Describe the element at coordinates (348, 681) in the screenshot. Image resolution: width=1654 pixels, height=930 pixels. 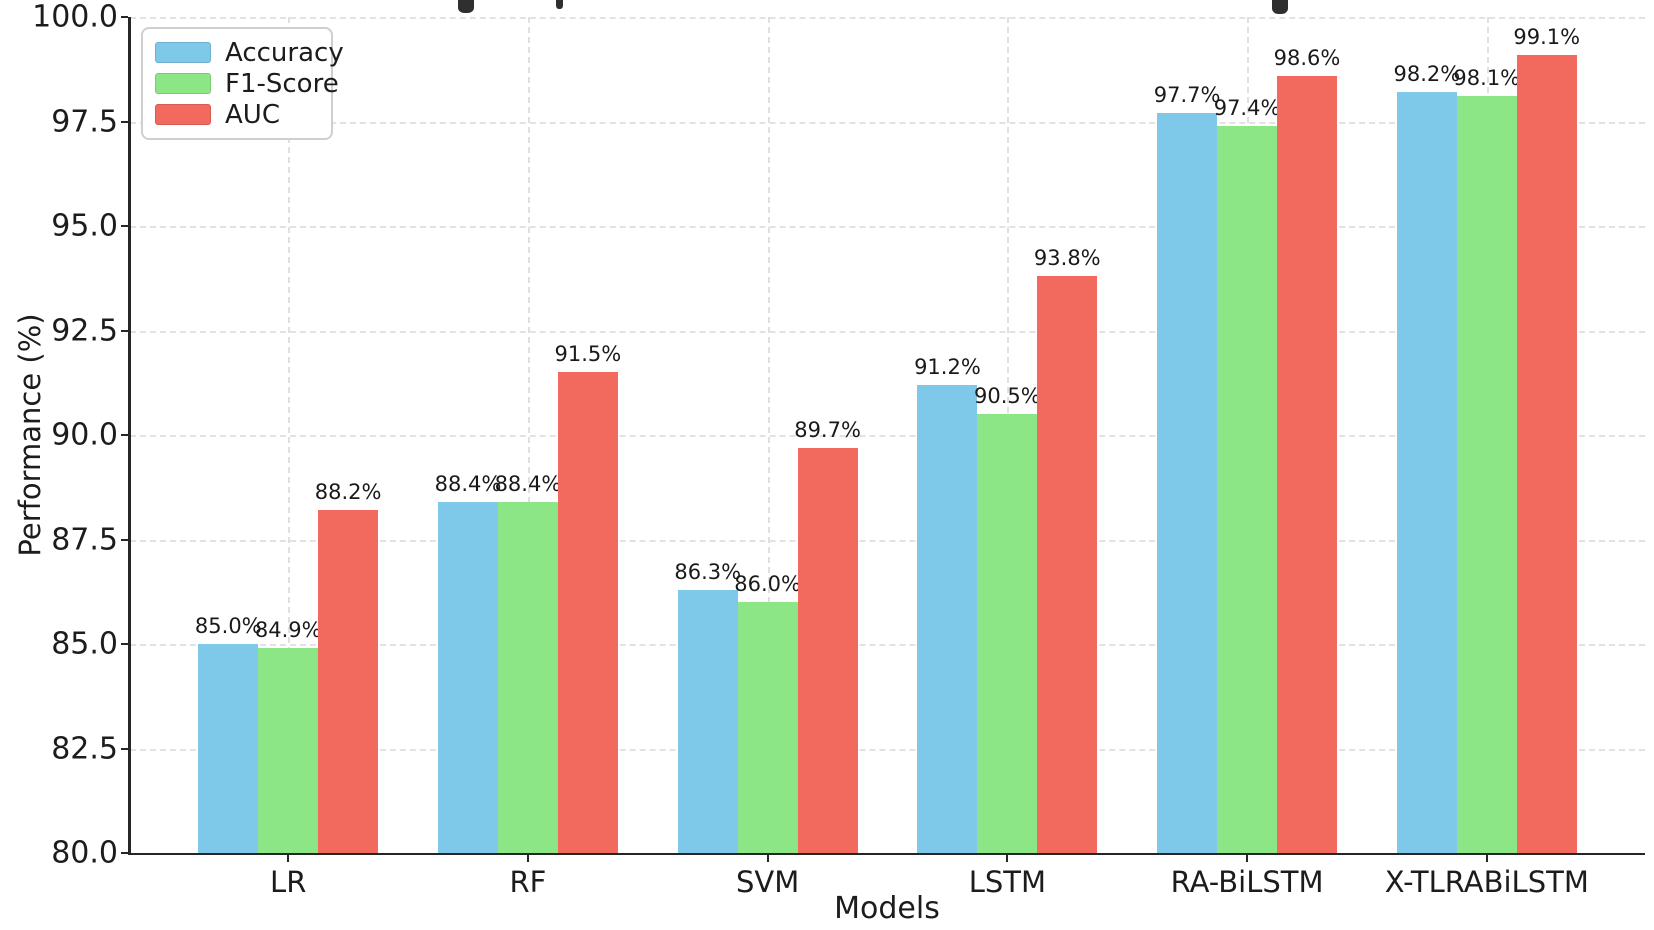
I see `bar-auc-LR` at that location.